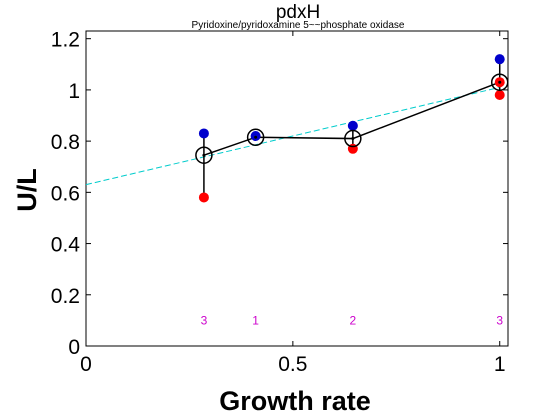  Describe the element at coordinates (499, 320) in the screenshot. I see `count-label-3: 3` at that location.